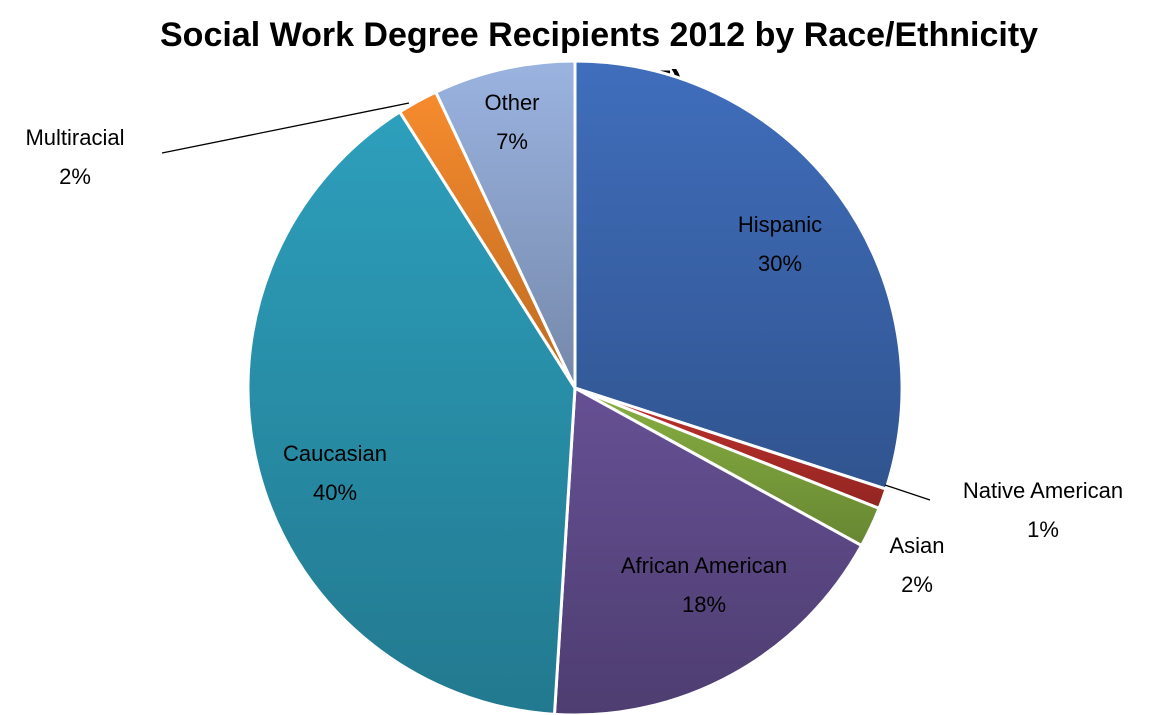 Image resolution: width=1151 pixels, height=715 pixels. What do you see at coordinates (1043, 490) in the screenshot?
I see `slice-label-native-american: Native American` at bounding box center [1043, 490].